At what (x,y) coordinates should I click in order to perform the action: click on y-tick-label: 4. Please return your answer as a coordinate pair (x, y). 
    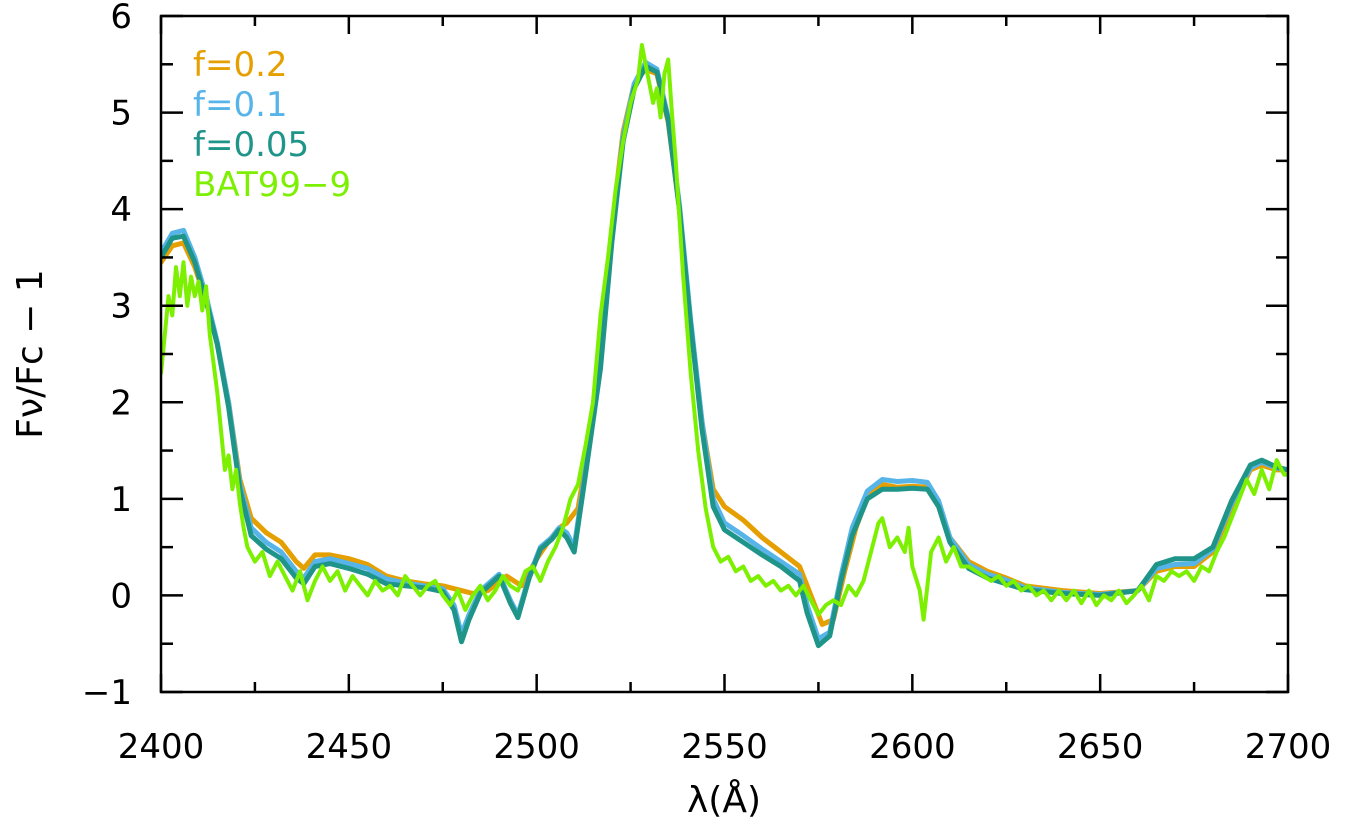
    Looking at the image, I should click on (121, 210).